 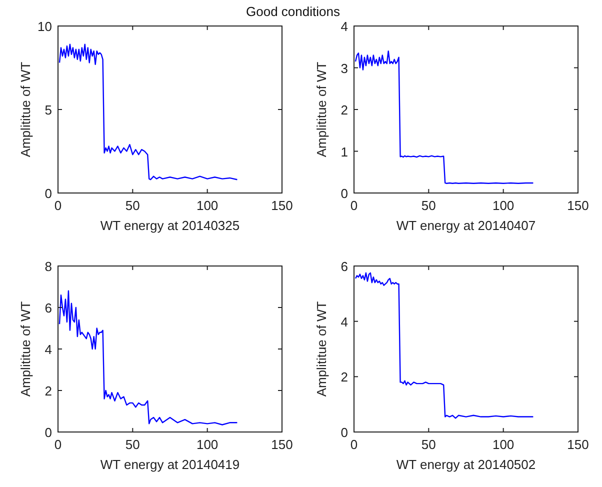 I want to click on chart-title: Good conditions, so click(x=293, y=11).